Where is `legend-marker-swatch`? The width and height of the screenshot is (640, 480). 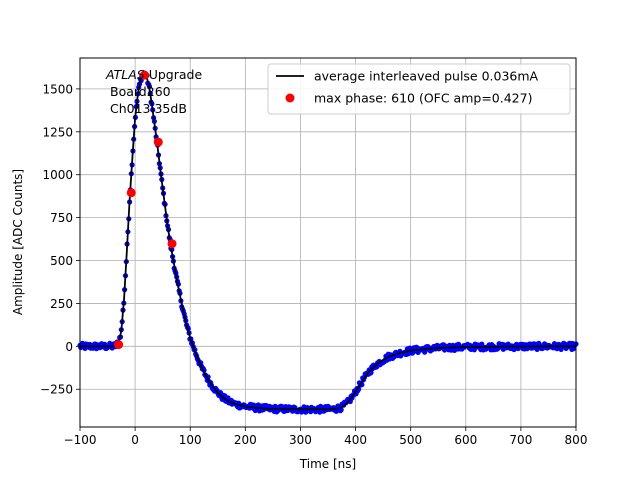
legend-marker-swatch is located at coordinates (290, 98).